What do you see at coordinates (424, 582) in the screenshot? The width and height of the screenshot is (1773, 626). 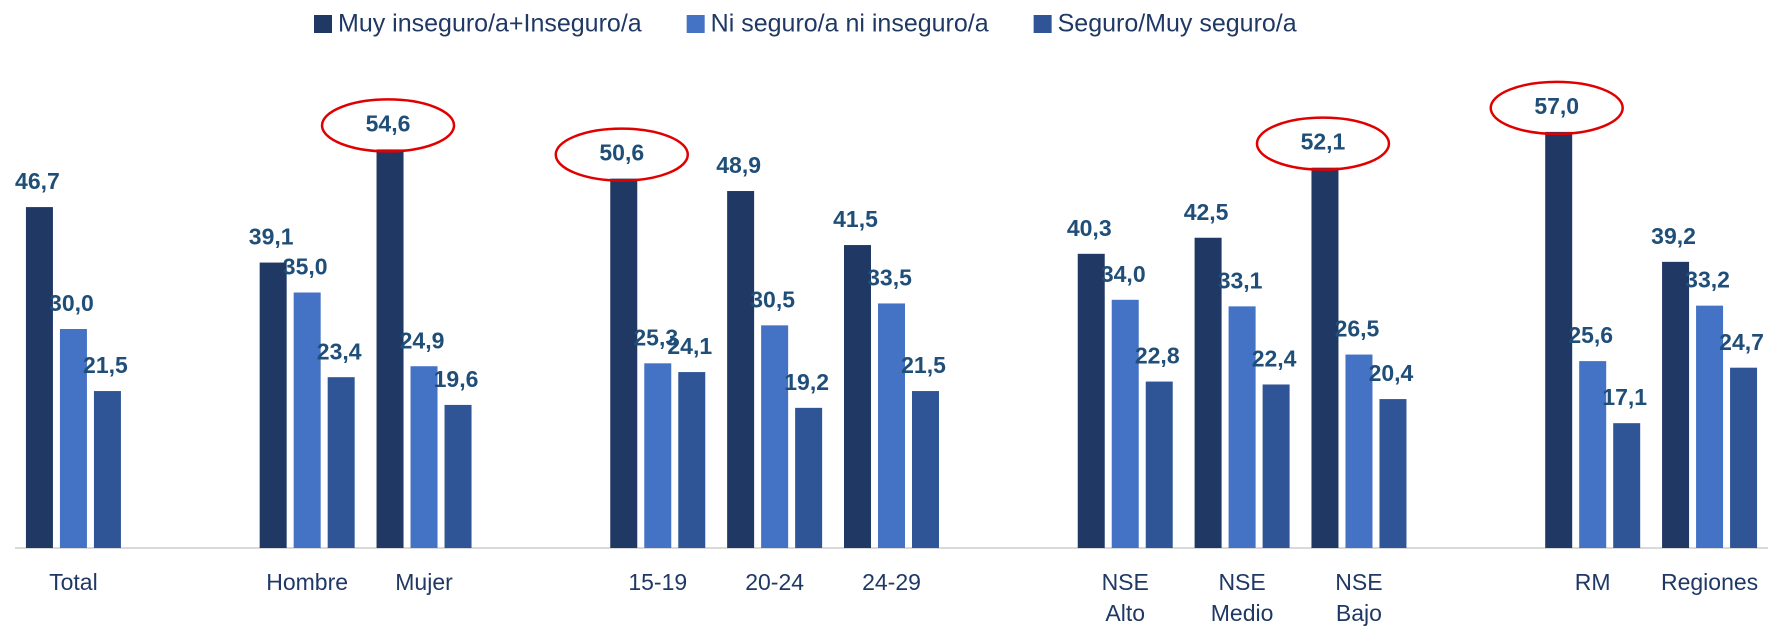 I see `x-tick-label: Mujer` at bounding box center [424, 582].